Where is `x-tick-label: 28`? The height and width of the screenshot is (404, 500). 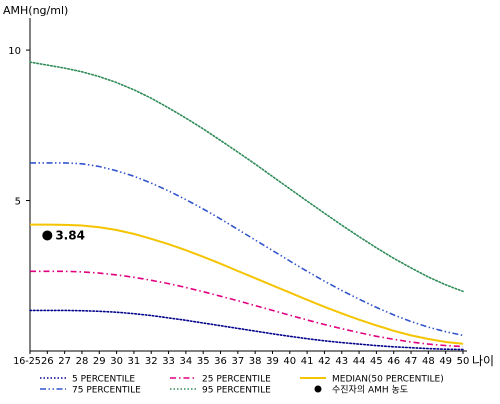
x-tick-label: 28 is located at coordinates (82, 361).